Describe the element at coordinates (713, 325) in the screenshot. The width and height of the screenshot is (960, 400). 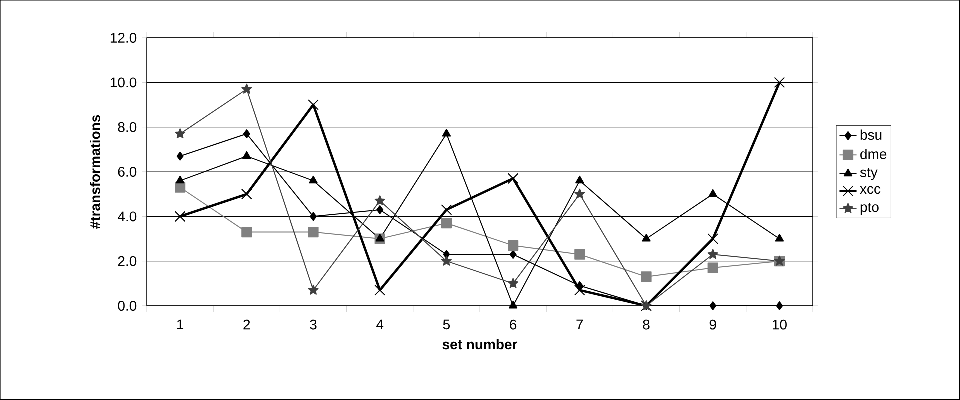
I see `x-tick-label: 9` at that location.